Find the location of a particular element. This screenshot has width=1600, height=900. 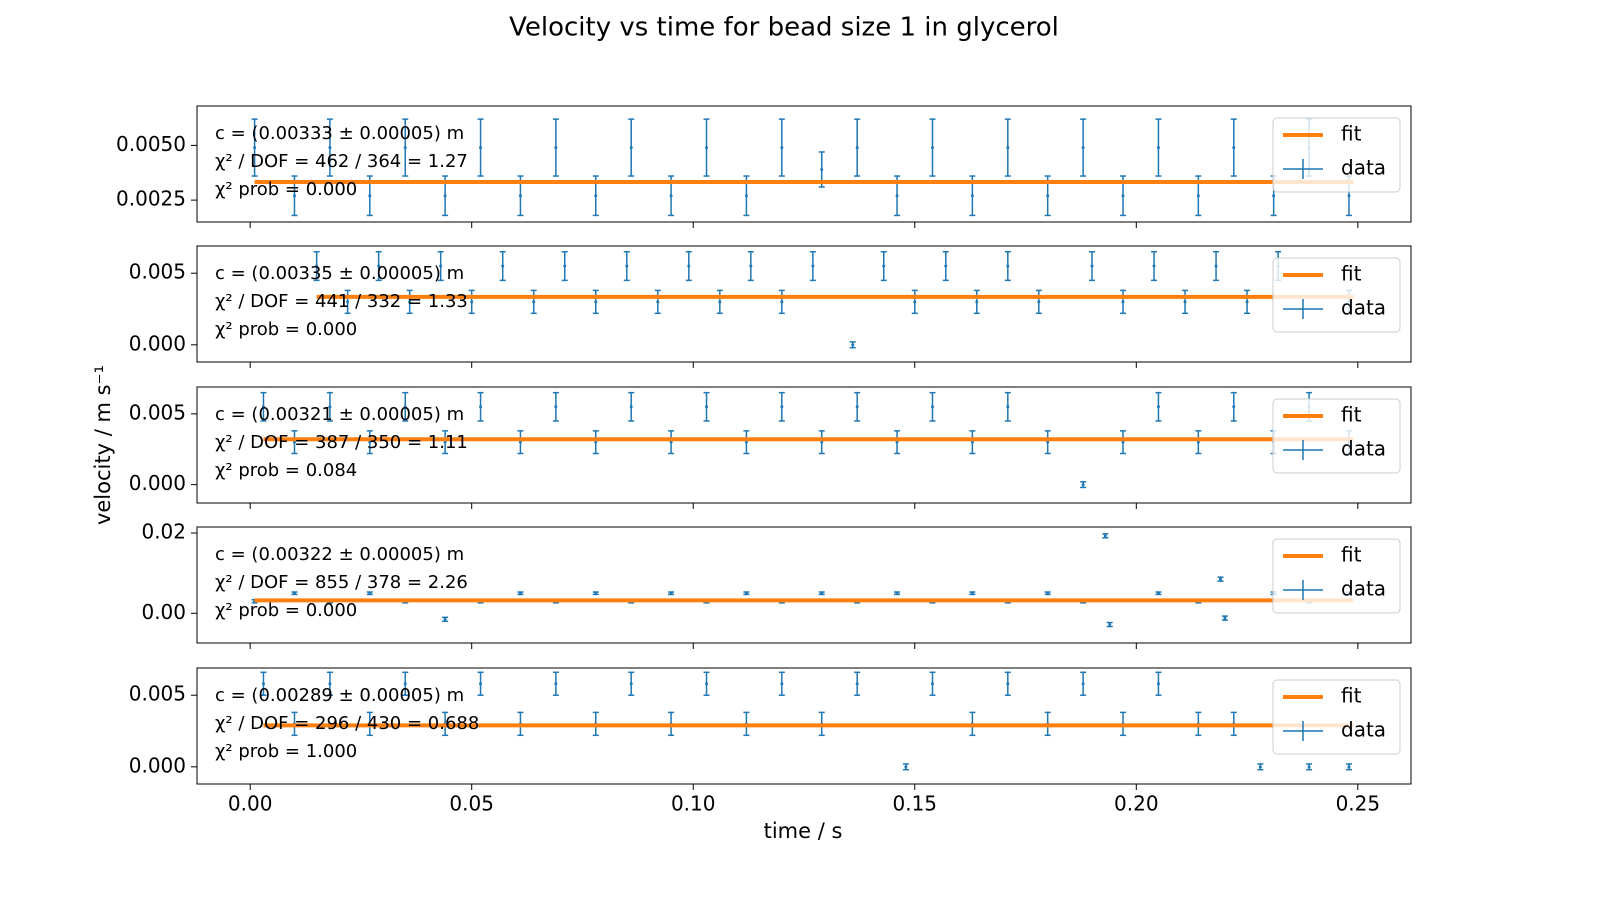

y-tick-label: 0.000 is located at coordinates (157, 483).